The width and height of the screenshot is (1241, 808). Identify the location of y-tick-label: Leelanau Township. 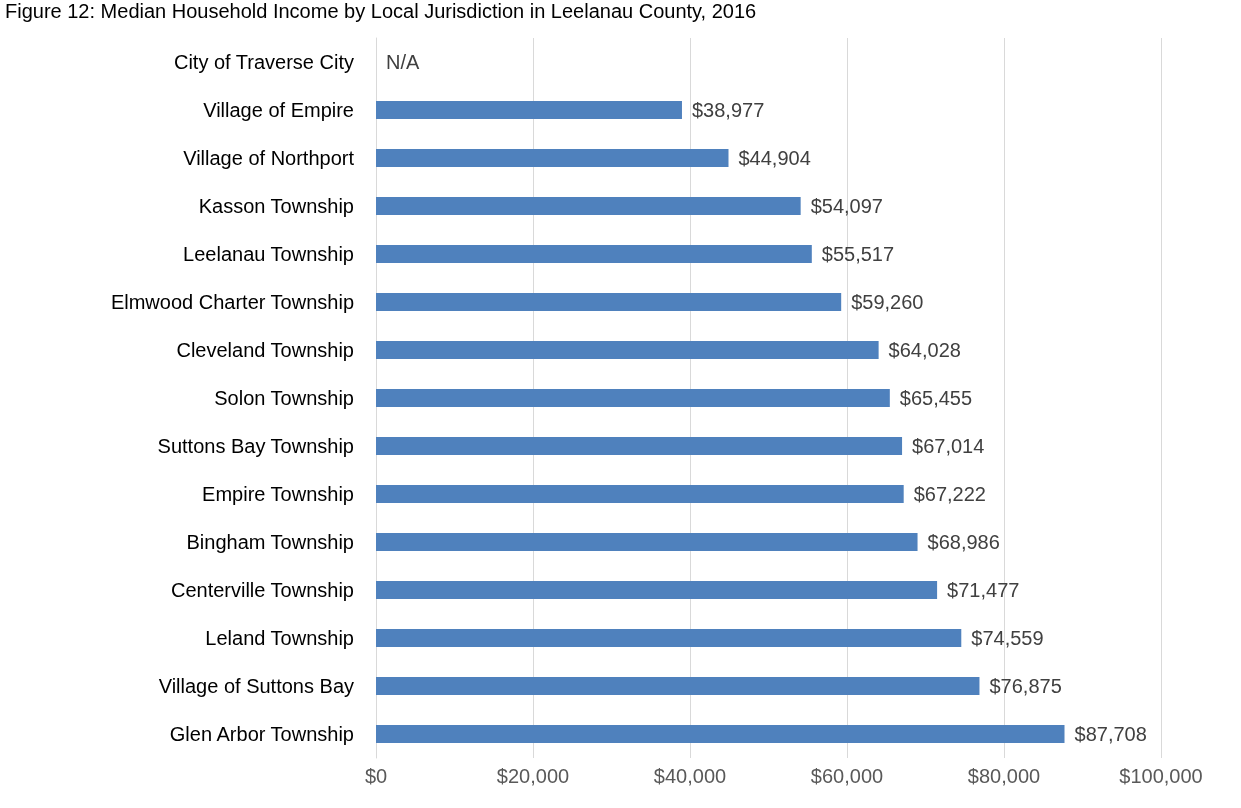
(268, 254).